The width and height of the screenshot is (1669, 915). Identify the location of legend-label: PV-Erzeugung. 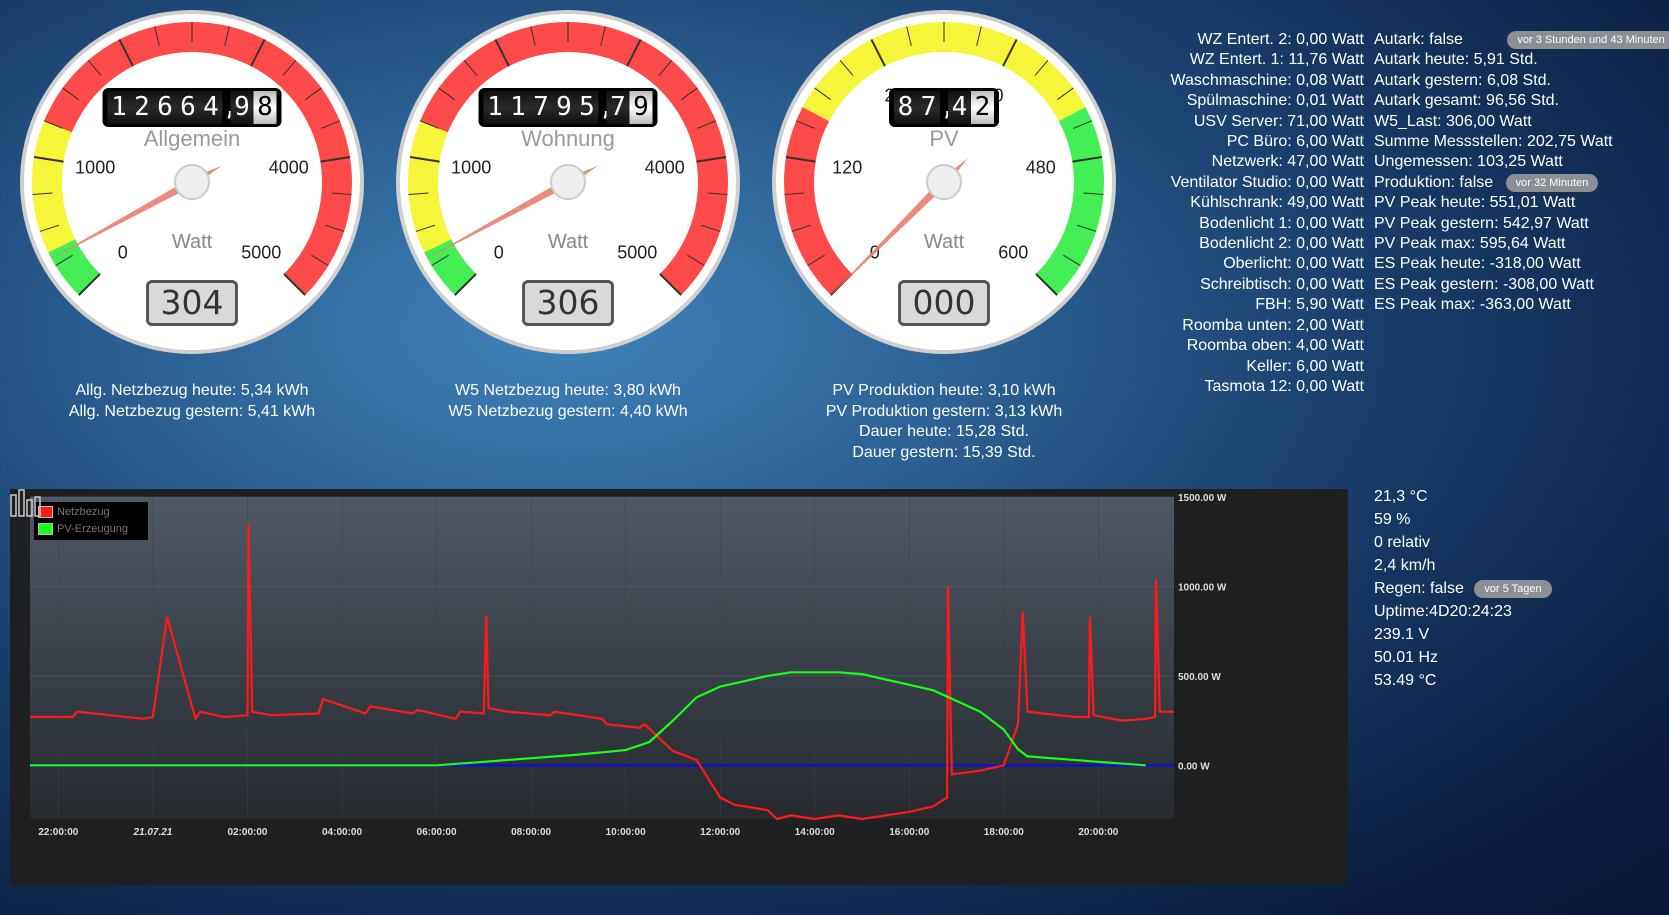
(92, 529).